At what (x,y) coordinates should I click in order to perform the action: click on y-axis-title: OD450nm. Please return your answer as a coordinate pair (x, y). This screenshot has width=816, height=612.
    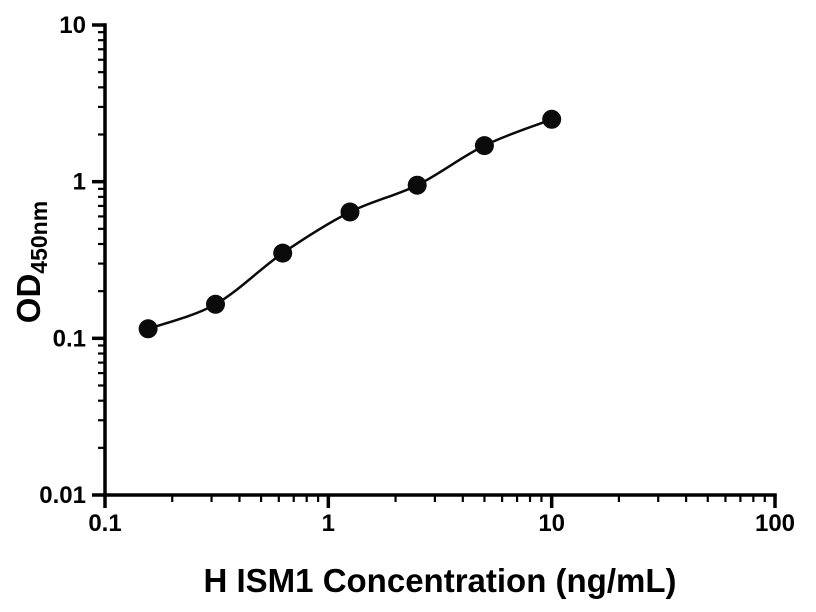
    Looking at the image, I should click on (31, 262).